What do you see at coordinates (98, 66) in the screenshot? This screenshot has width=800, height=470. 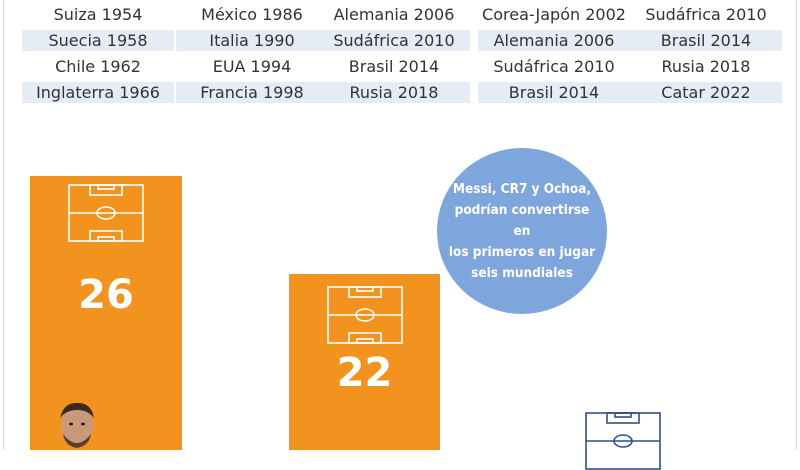 I see `tournament-cell: Chile 1962` at bounding box center [98, 66].